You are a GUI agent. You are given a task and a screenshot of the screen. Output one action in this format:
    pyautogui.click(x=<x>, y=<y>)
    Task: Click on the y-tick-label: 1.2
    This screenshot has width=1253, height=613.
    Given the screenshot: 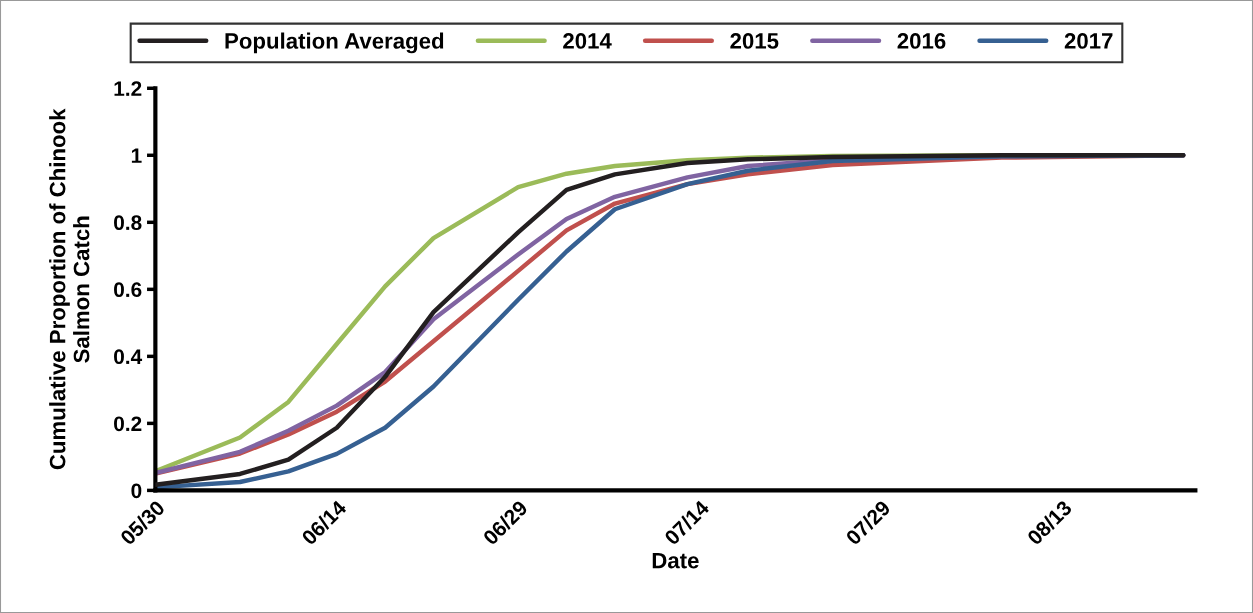 What is the action you would take?
    pyautogui.click(x=128, y=88)
    